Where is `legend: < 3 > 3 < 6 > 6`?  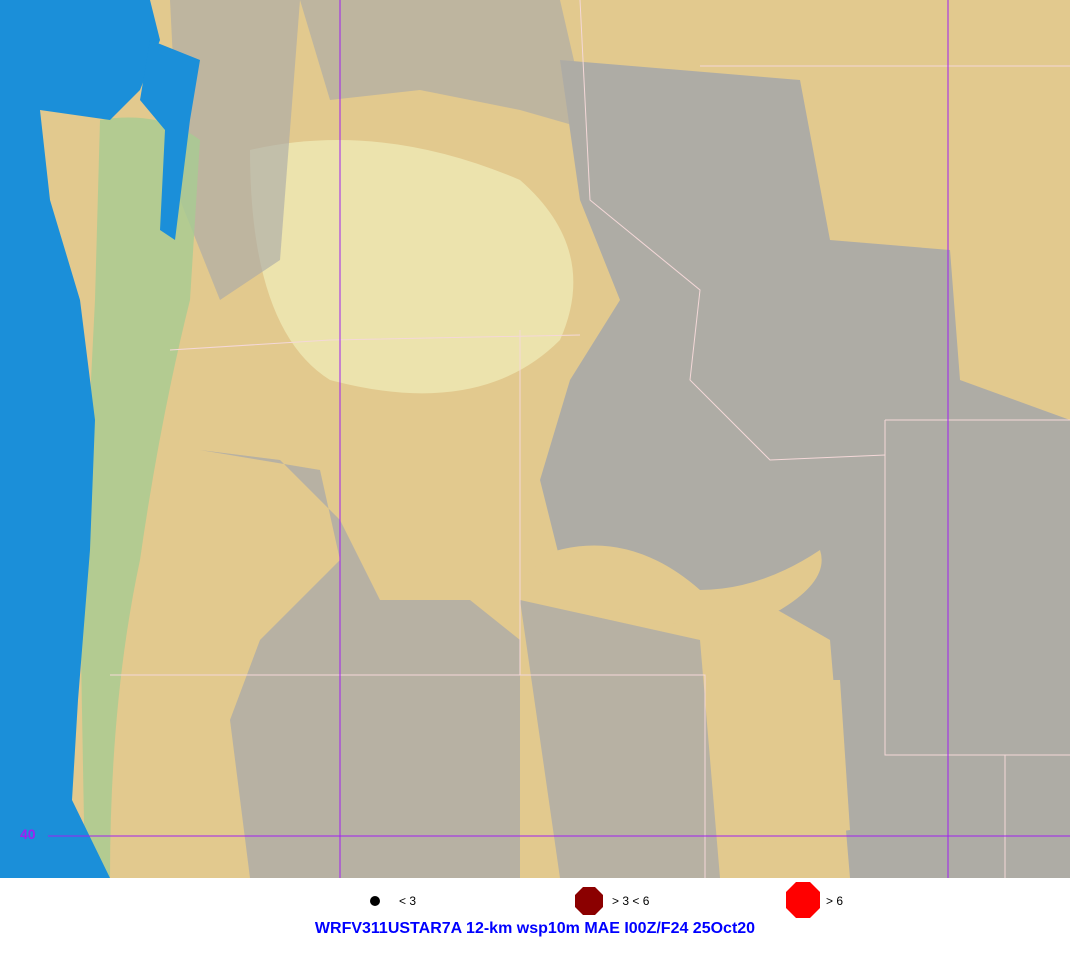 legend: < 3 > 3 < 6 > 6 is located at coordinates (535, 923).